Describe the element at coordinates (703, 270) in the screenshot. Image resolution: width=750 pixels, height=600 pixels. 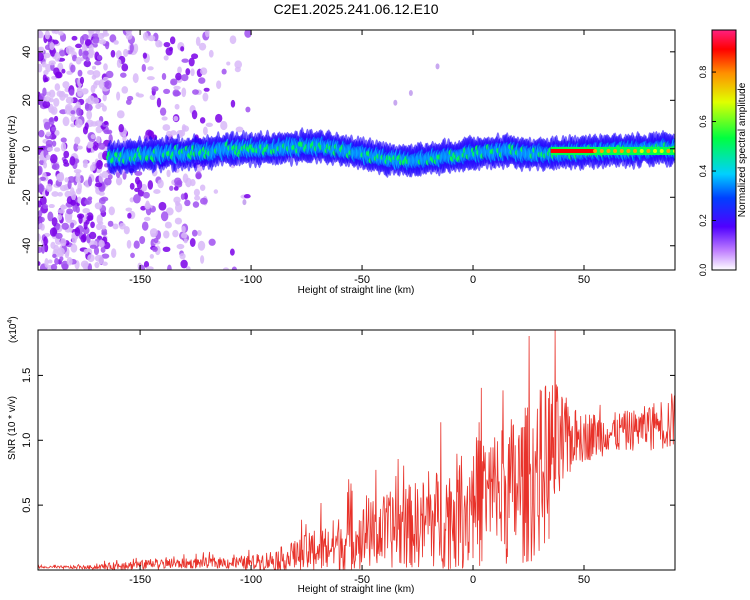
I see `colorbar-tick-label: 0.0` at that location.